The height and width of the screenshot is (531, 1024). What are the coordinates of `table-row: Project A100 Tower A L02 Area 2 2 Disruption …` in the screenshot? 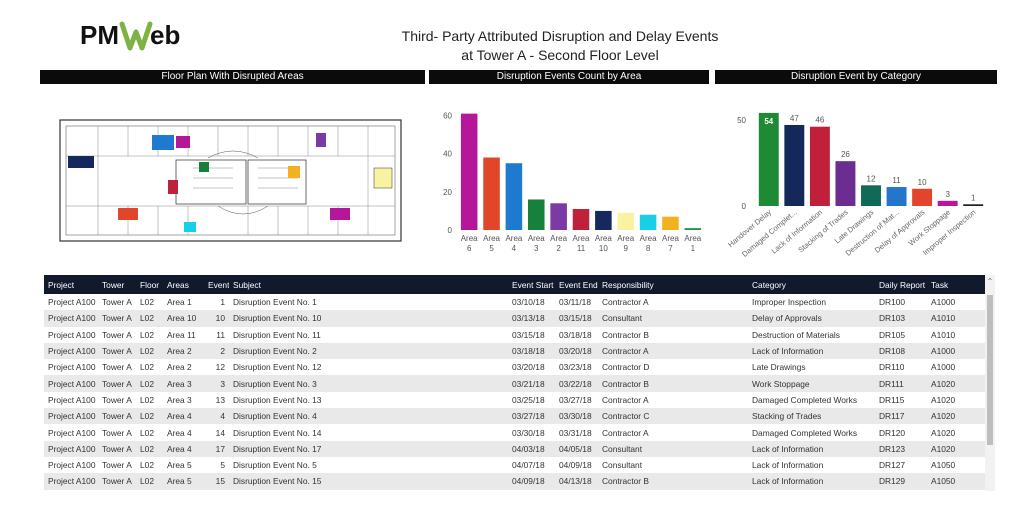 It's located at (514, 351).